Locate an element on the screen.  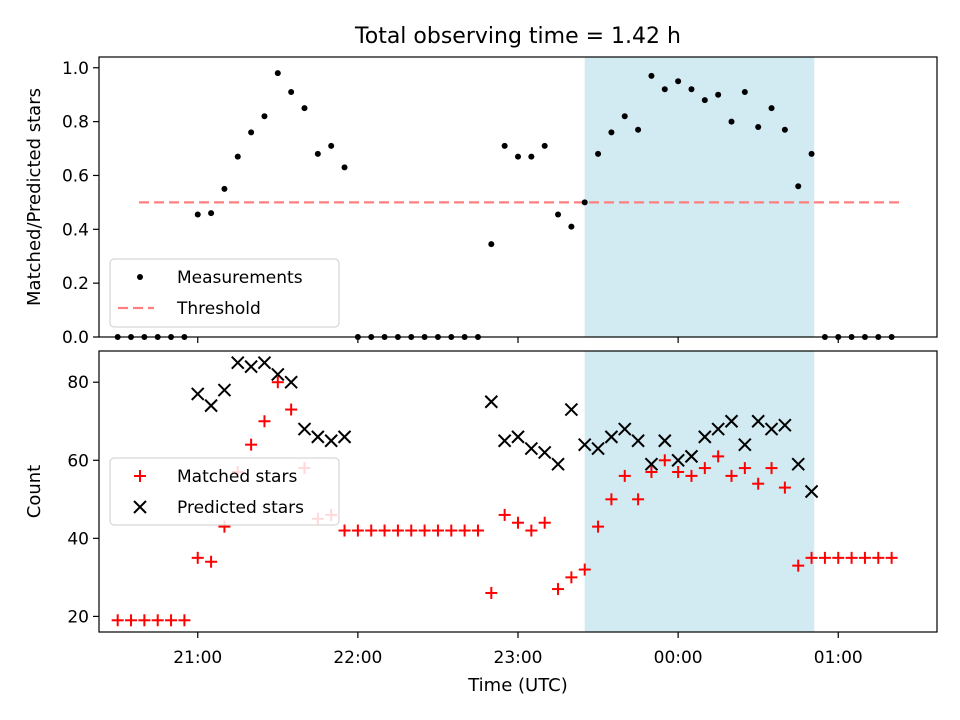
legend-box is located at coordinates (224, 293).